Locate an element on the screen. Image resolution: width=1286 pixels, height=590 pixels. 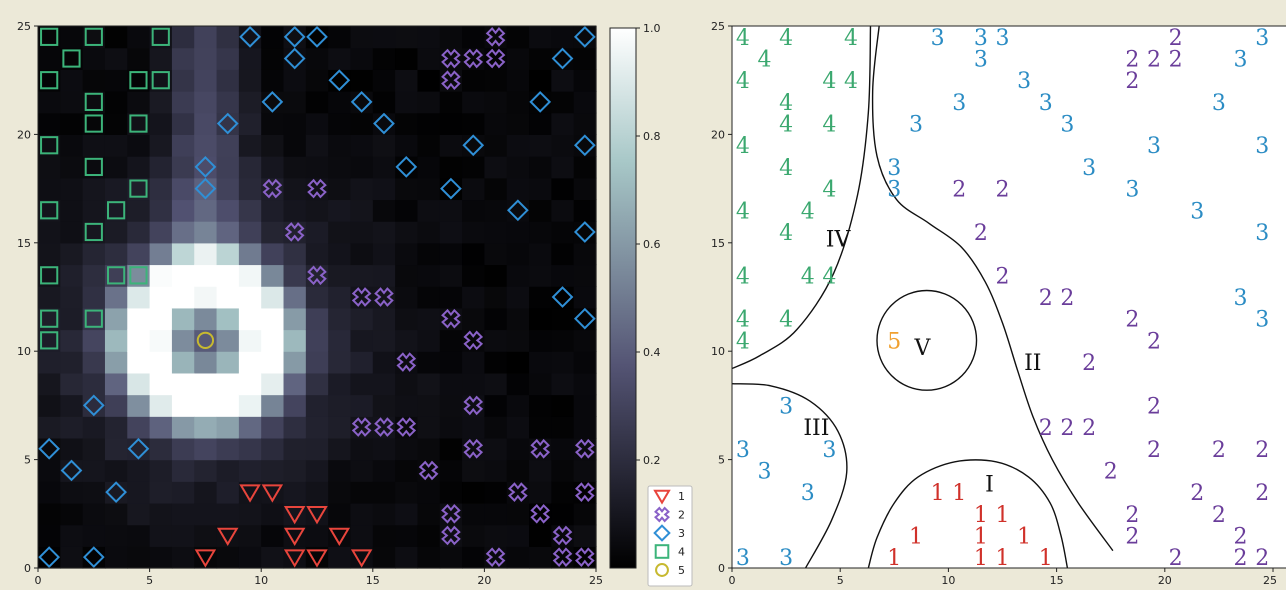
legend-label: 4 is located at coordinates (681, 552).